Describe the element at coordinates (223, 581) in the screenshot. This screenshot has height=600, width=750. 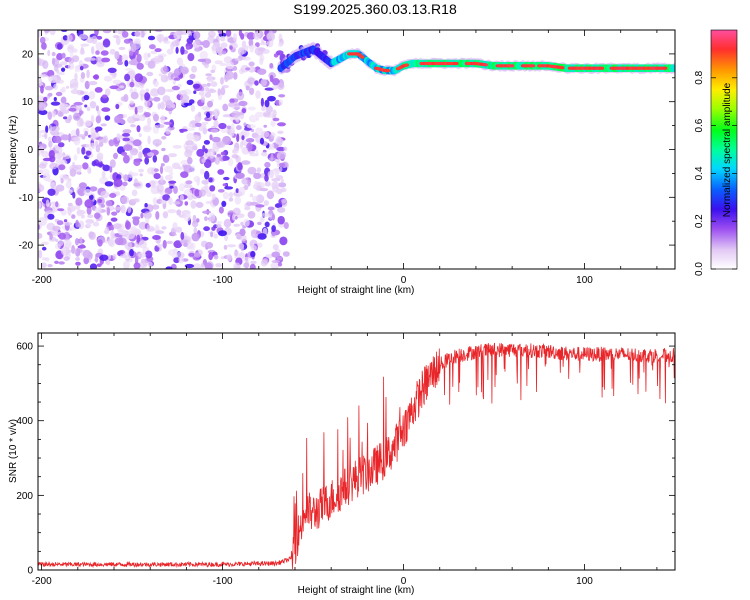
I see `x-tick-label: -100` at that location.